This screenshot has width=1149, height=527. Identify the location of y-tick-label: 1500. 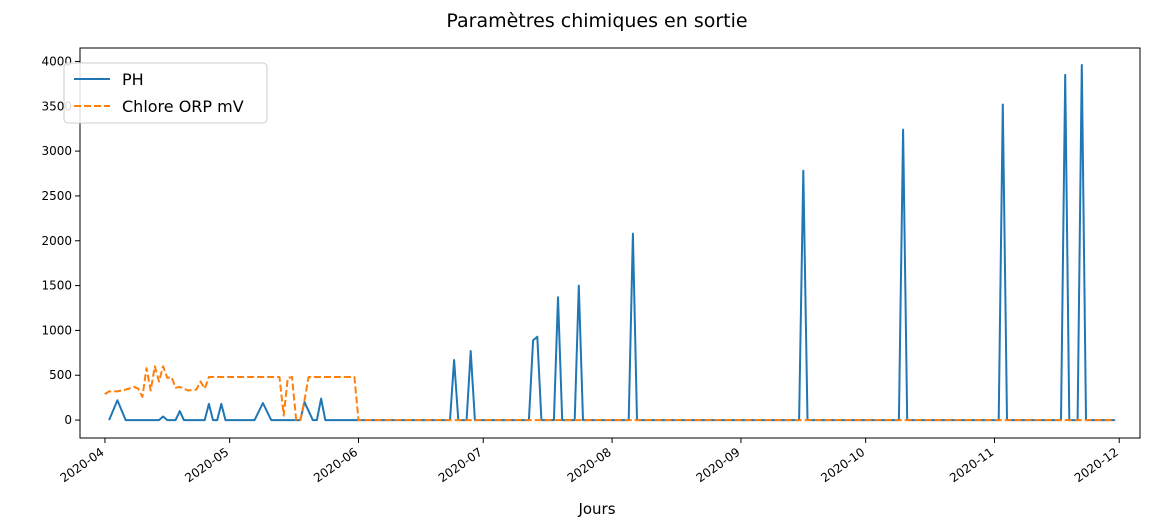
(56, 286).